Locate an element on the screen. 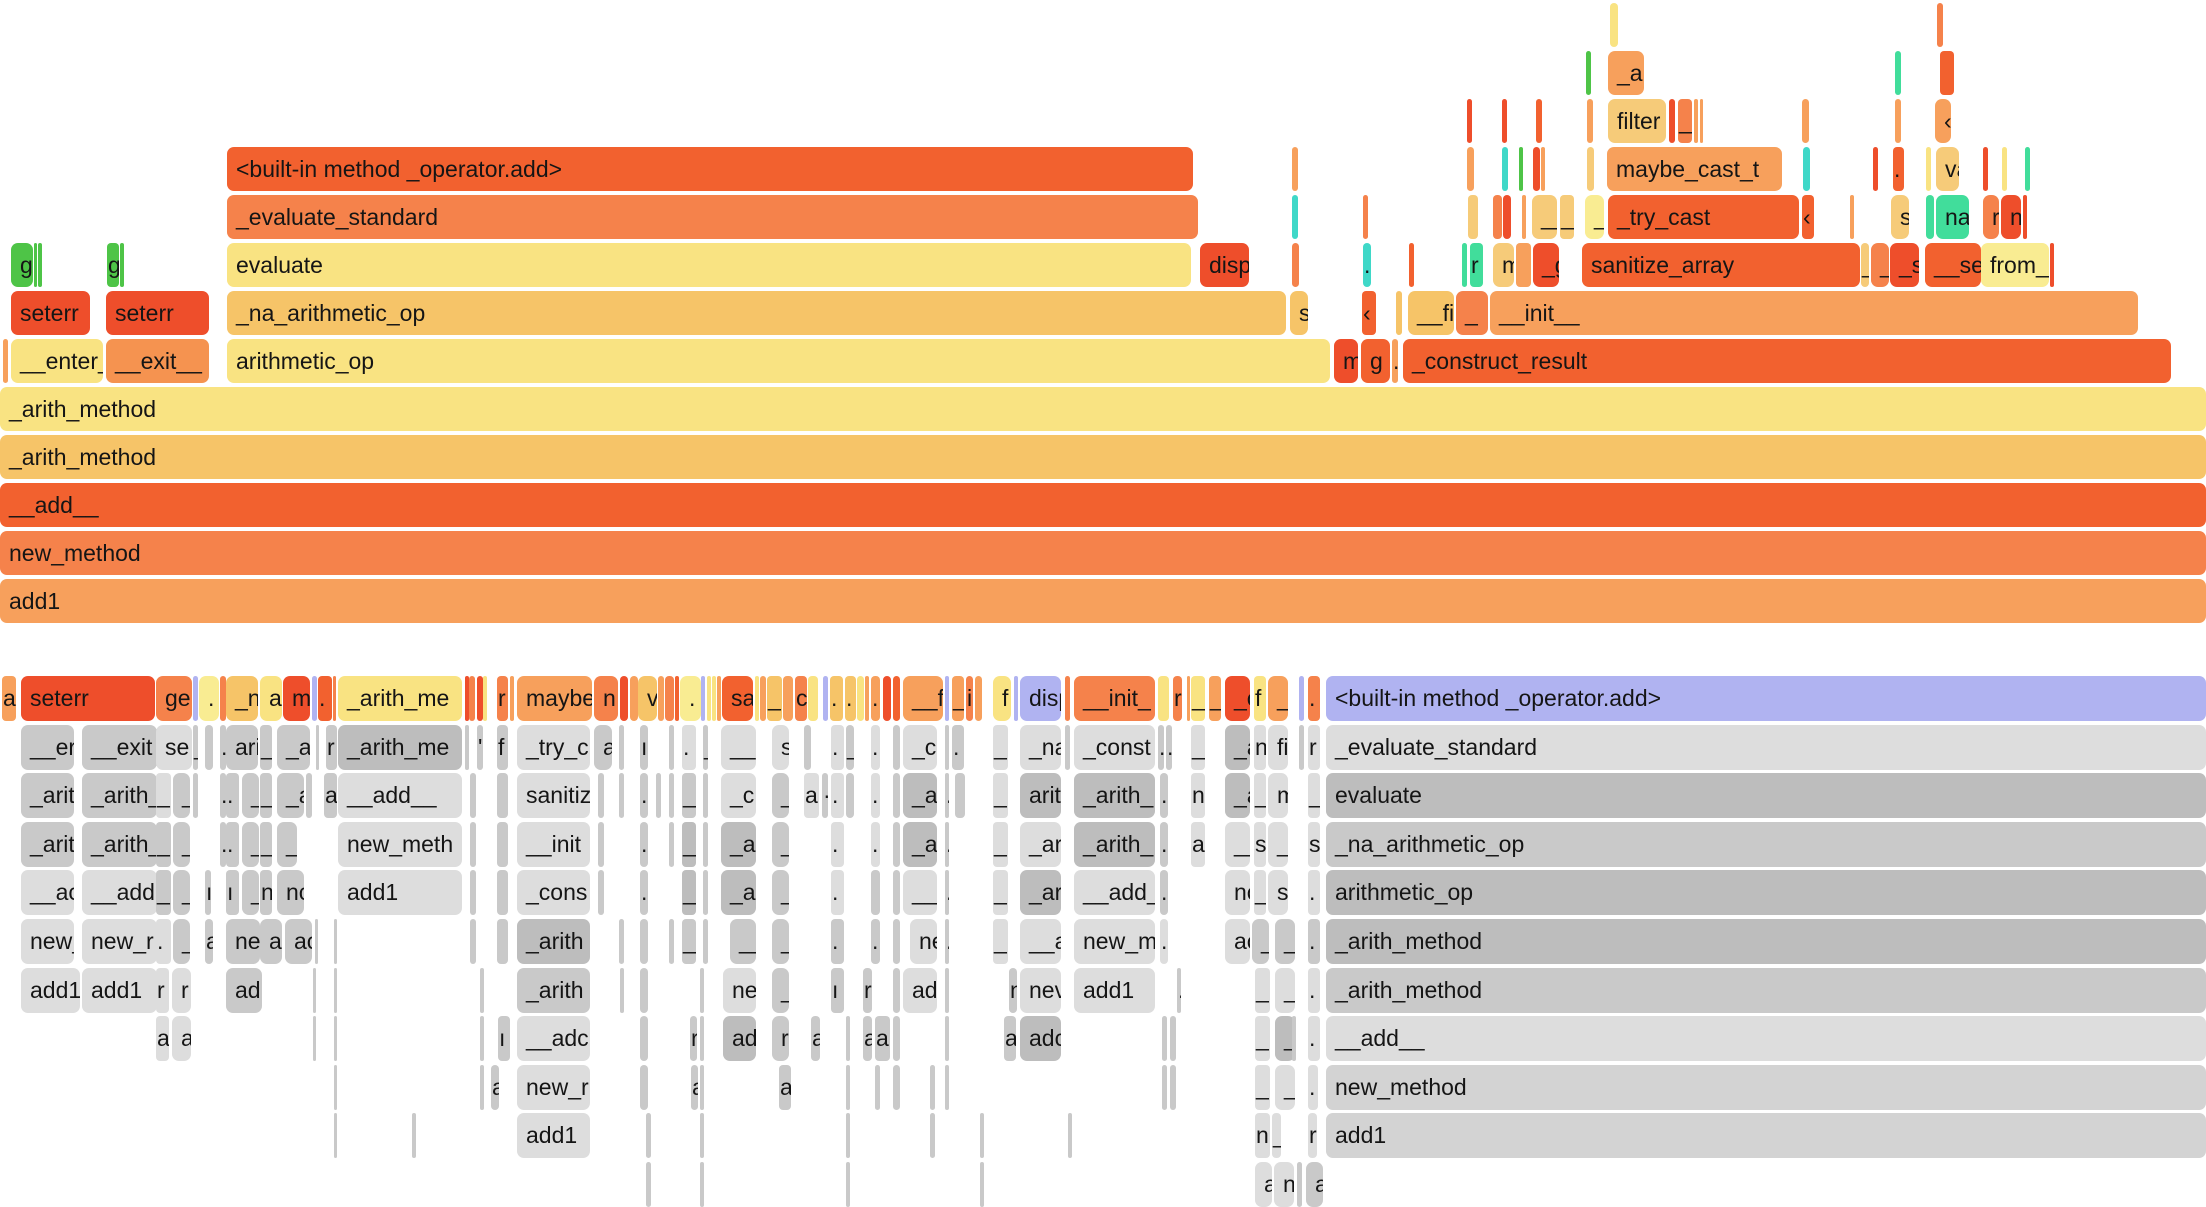 Image resolution: width=2206 pixels, height=1207 pixels. flame-frame-_ge: _ge is located at coordinates (1546, 265).